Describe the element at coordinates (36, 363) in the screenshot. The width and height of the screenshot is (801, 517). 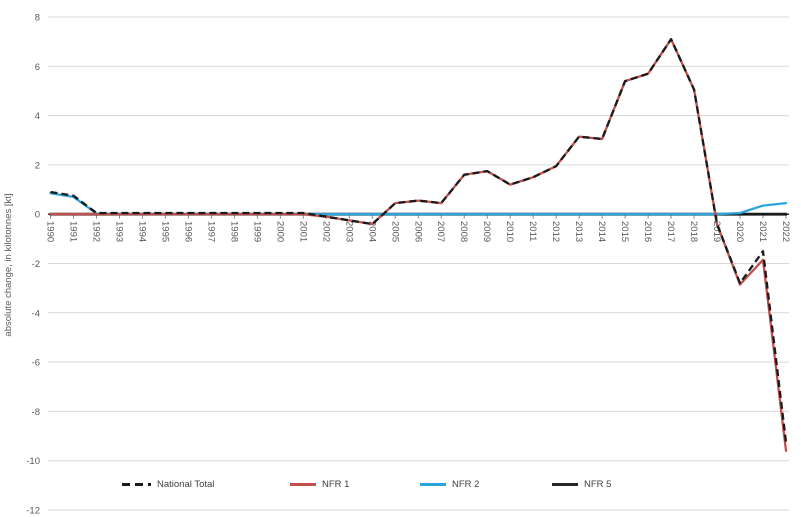
I see `y-axis-tick-label: -6` at that location.